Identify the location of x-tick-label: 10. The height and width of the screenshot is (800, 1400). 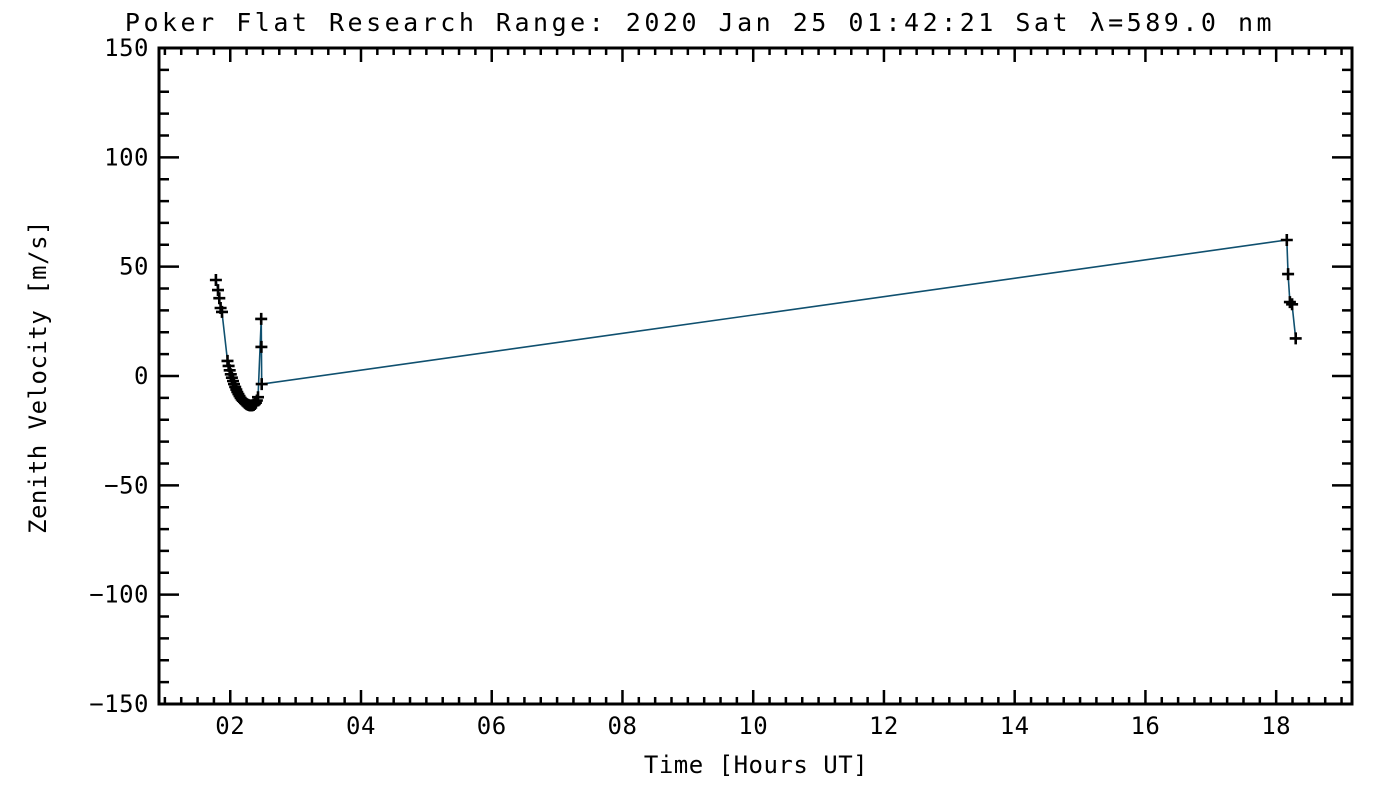
(753, 726).